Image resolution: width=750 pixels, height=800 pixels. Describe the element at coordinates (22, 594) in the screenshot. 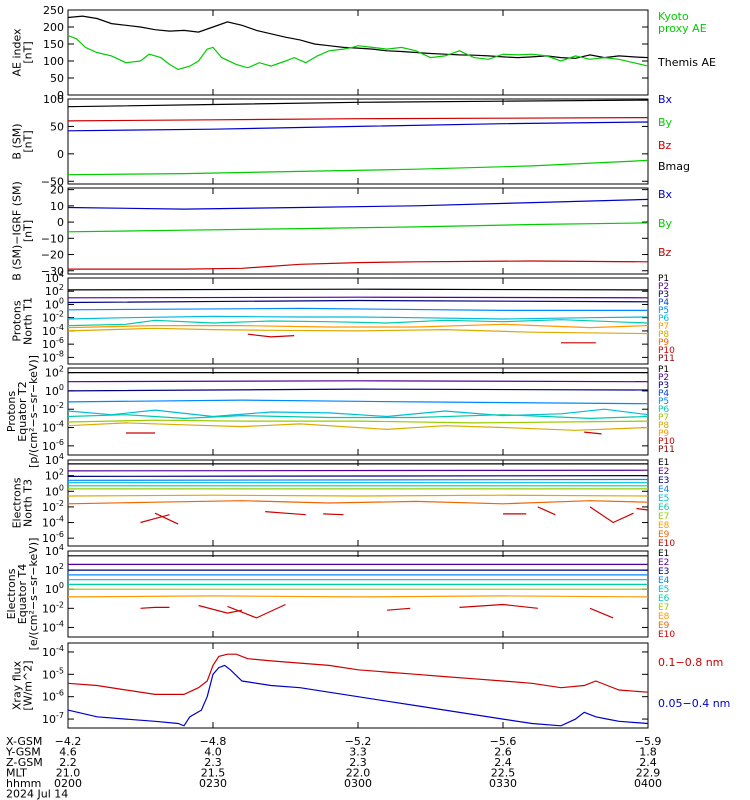

I see `y-axis-label-ee-1: Equator T4` at that location.